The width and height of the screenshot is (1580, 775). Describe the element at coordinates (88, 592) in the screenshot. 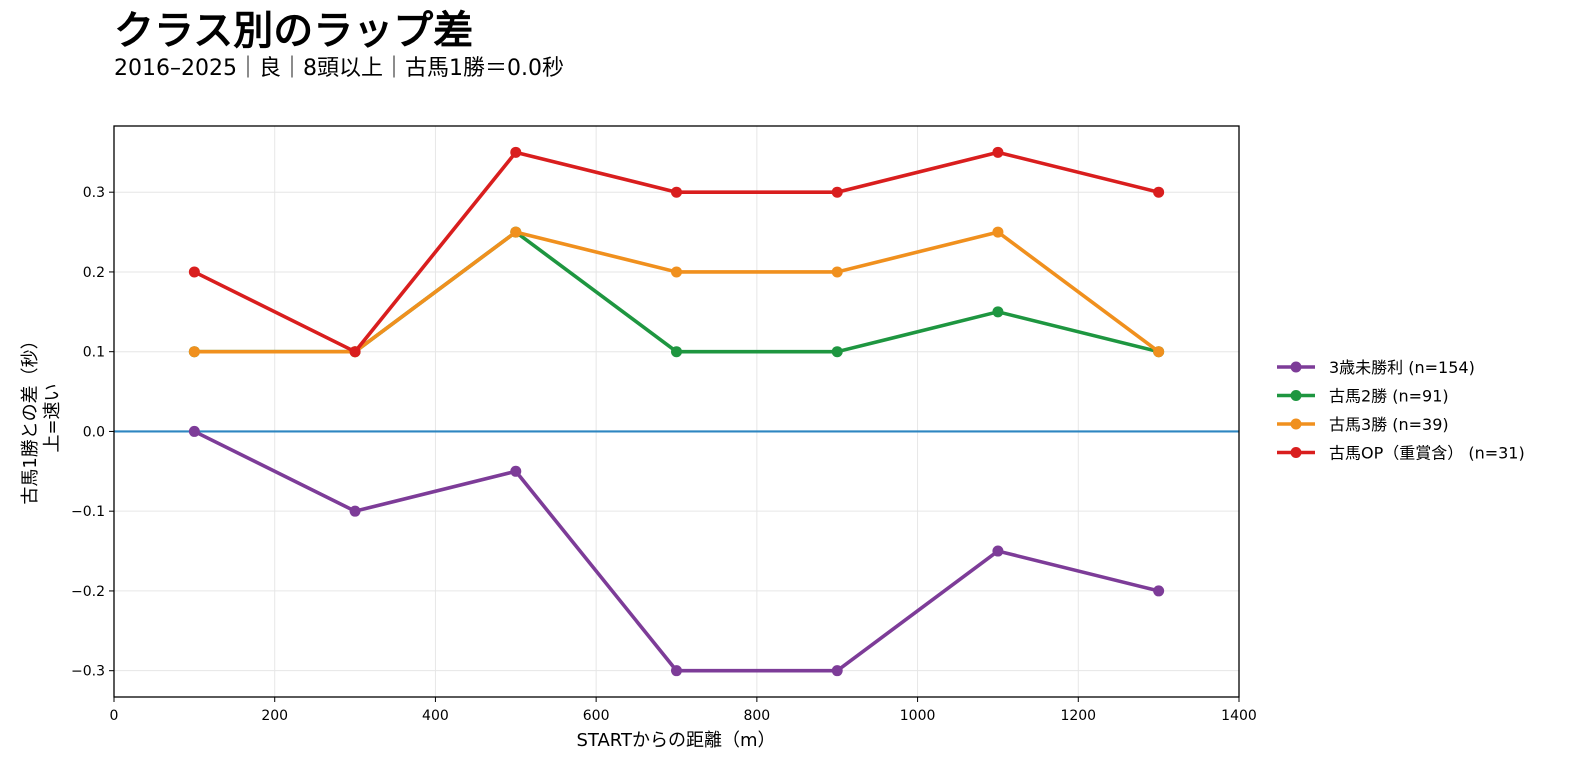

I see `y-tick-label: −0.2` at that location.